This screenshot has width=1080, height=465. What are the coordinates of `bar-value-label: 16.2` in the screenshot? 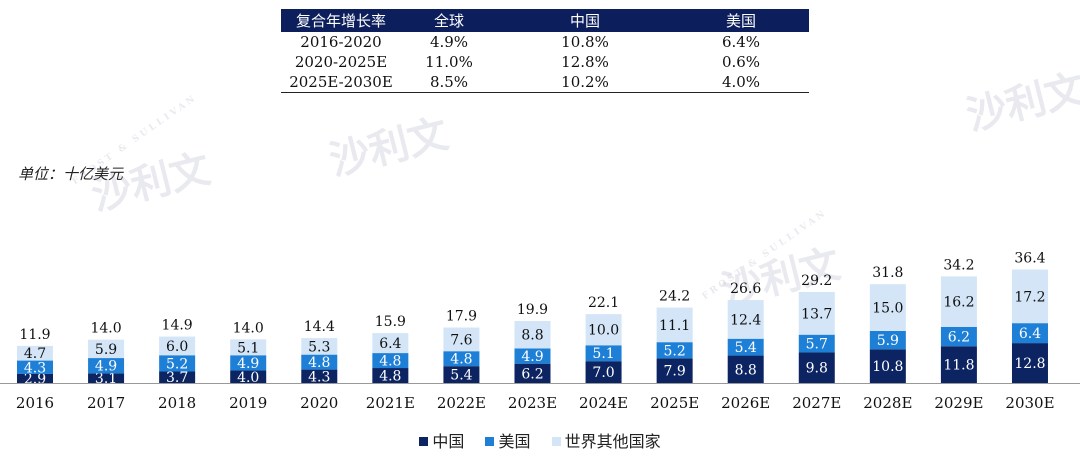 It's located at (958, 303).